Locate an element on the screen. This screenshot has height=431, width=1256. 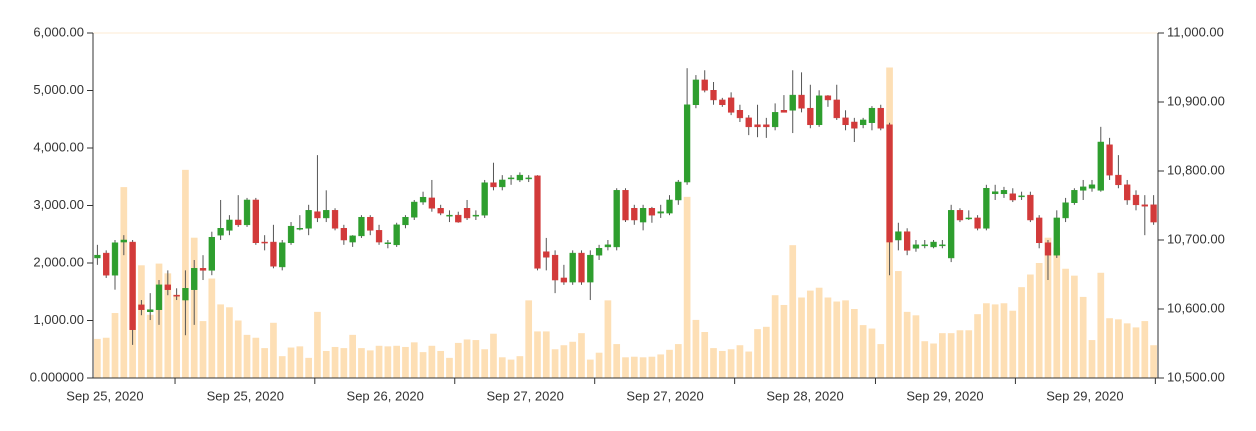
x-tick-label: Sep 26, 2020 is located at coordinates (385, 395).